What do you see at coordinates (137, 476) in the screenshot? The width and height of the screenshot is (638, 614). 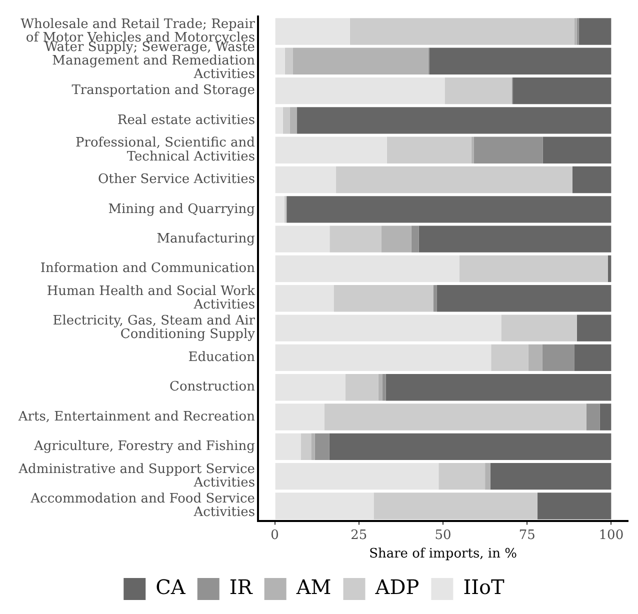 I see `y-tick-label: Administrative and Support Service Activities` at bounding box center [137, 476].